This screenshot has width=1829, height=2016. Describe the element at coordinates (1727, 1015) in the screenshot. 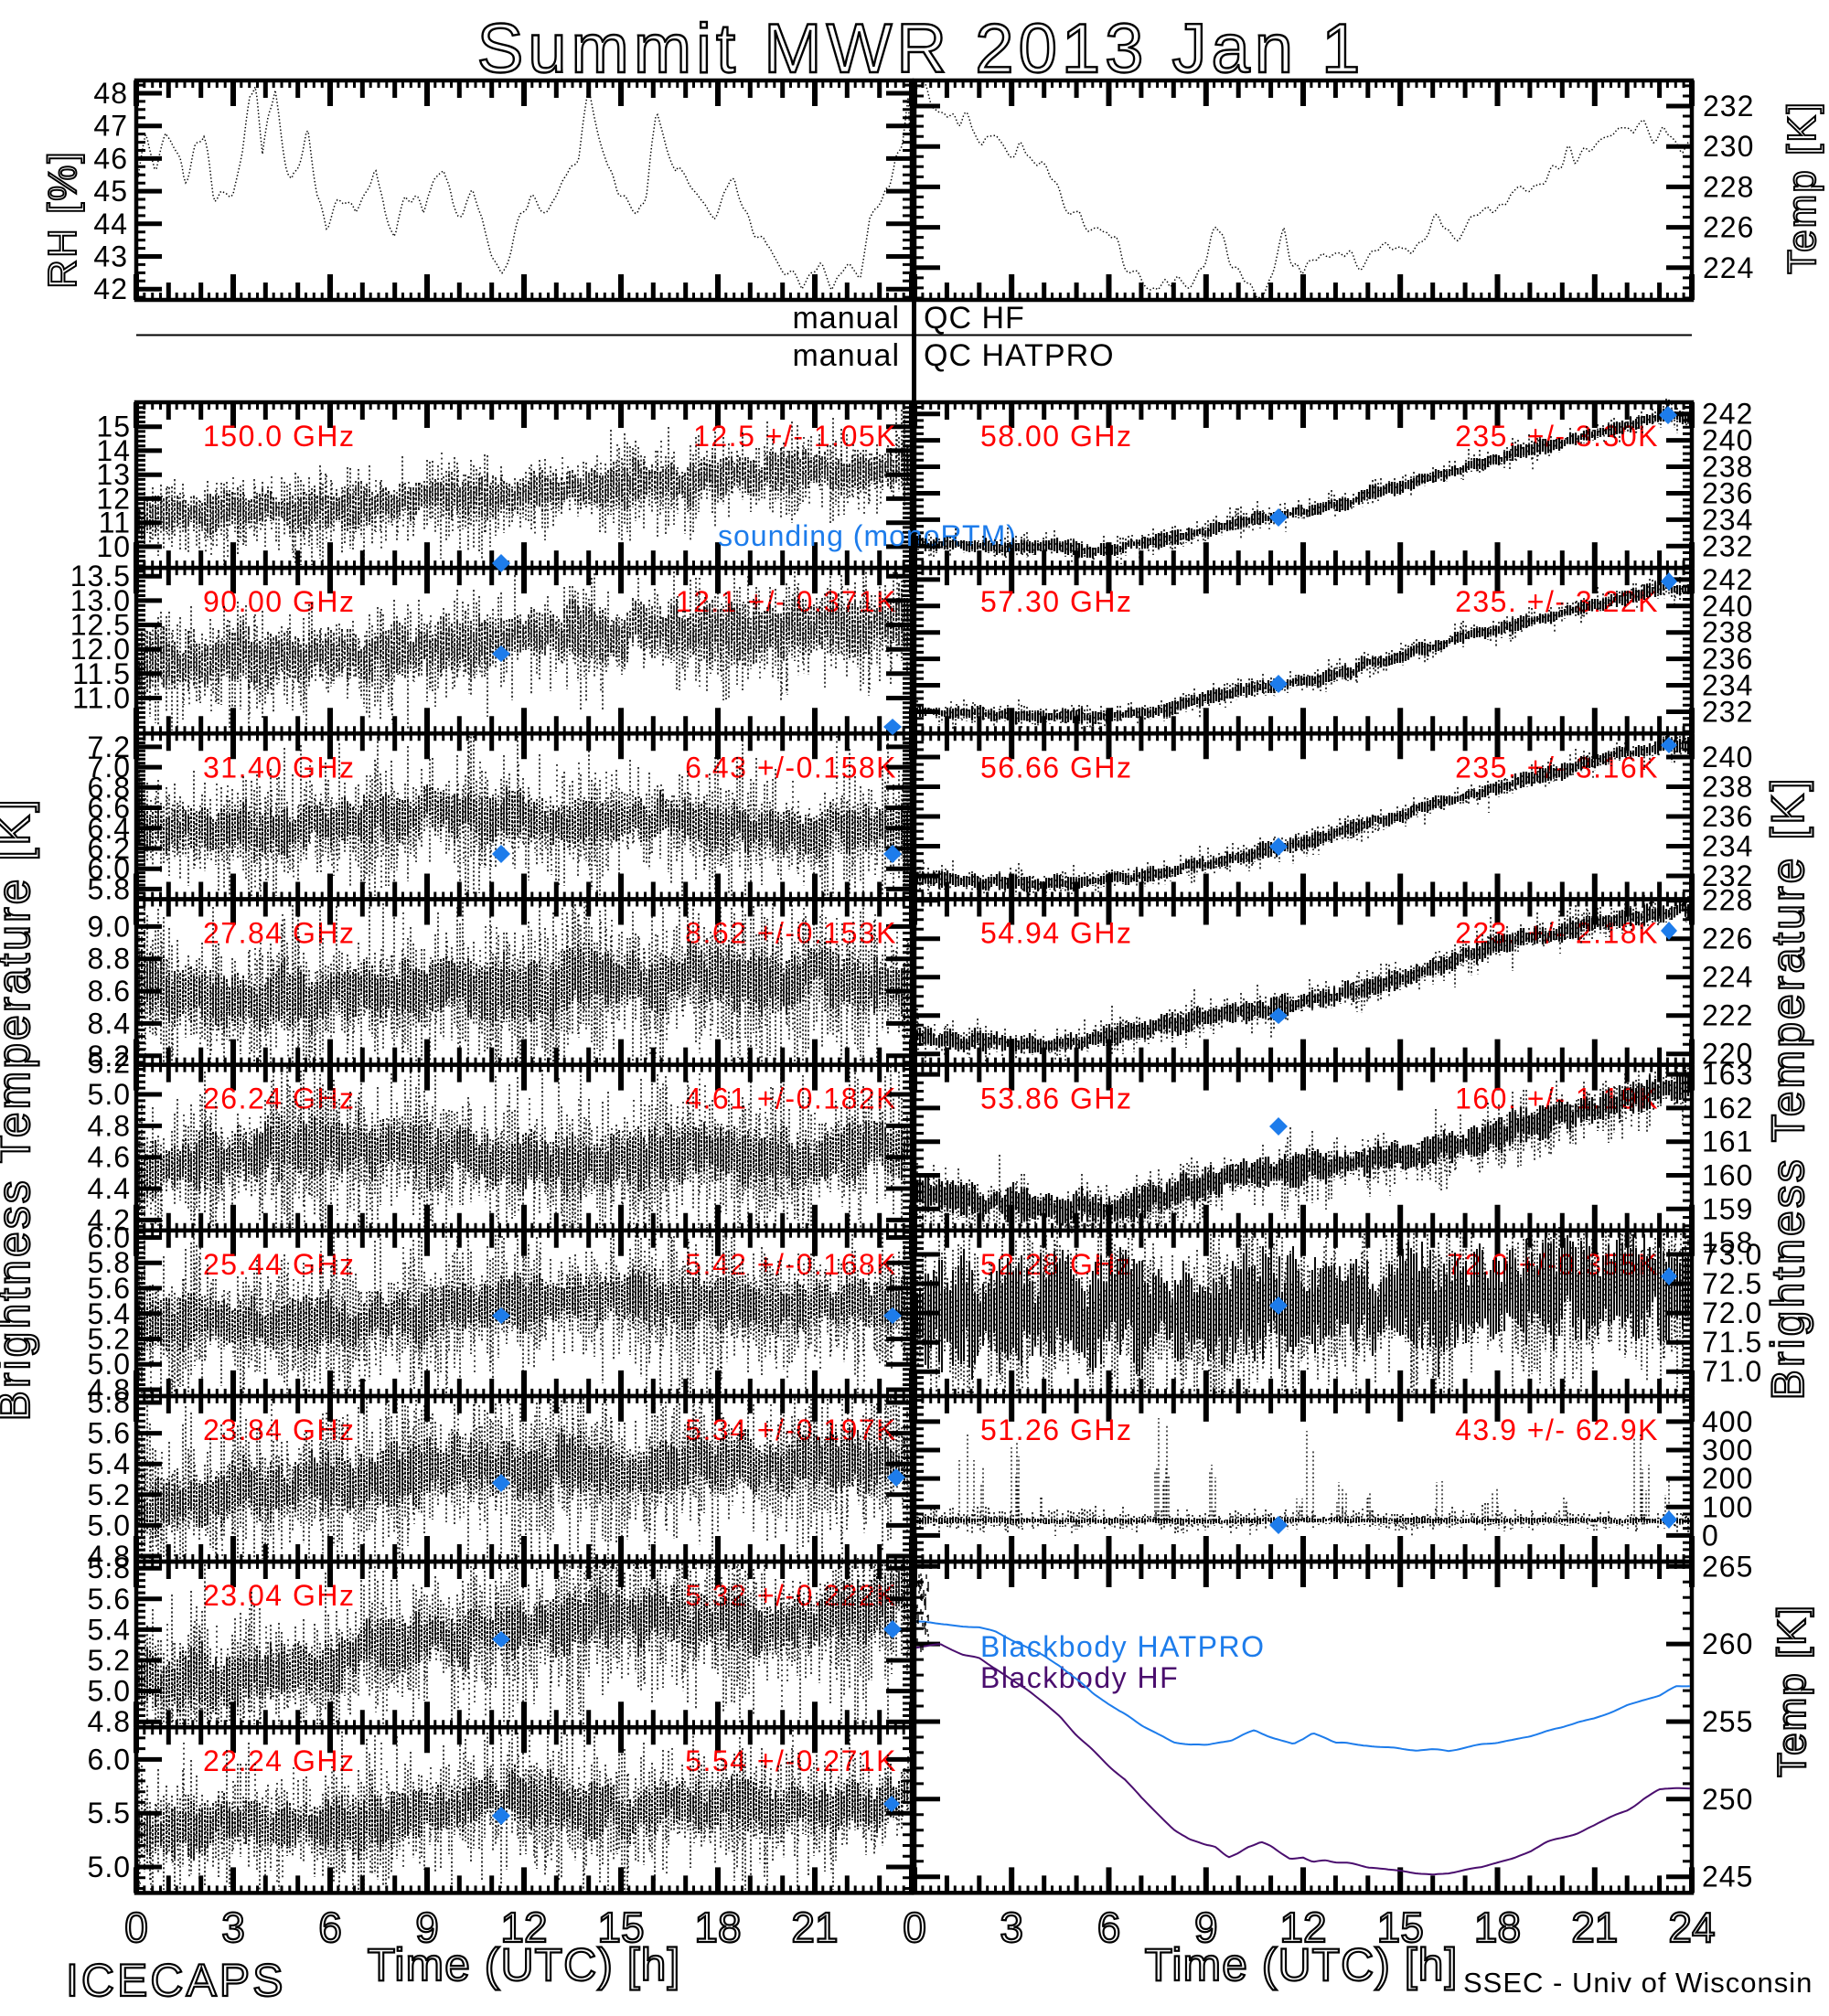

I see `svg-text: 222` at that location.